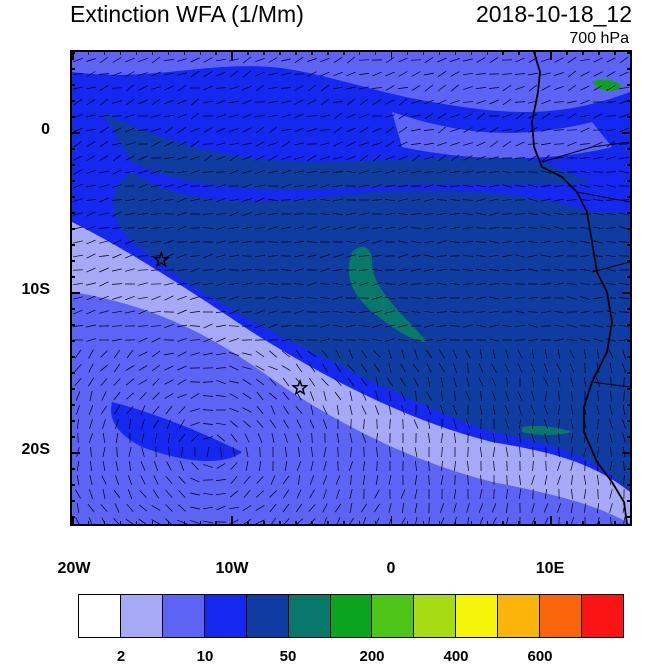 This screenshot has height=667, width=650. What do you see at coordinates (45, 129) in the screenshot?
I see `lat-label-0: 0` at bounding box center [45, 129].